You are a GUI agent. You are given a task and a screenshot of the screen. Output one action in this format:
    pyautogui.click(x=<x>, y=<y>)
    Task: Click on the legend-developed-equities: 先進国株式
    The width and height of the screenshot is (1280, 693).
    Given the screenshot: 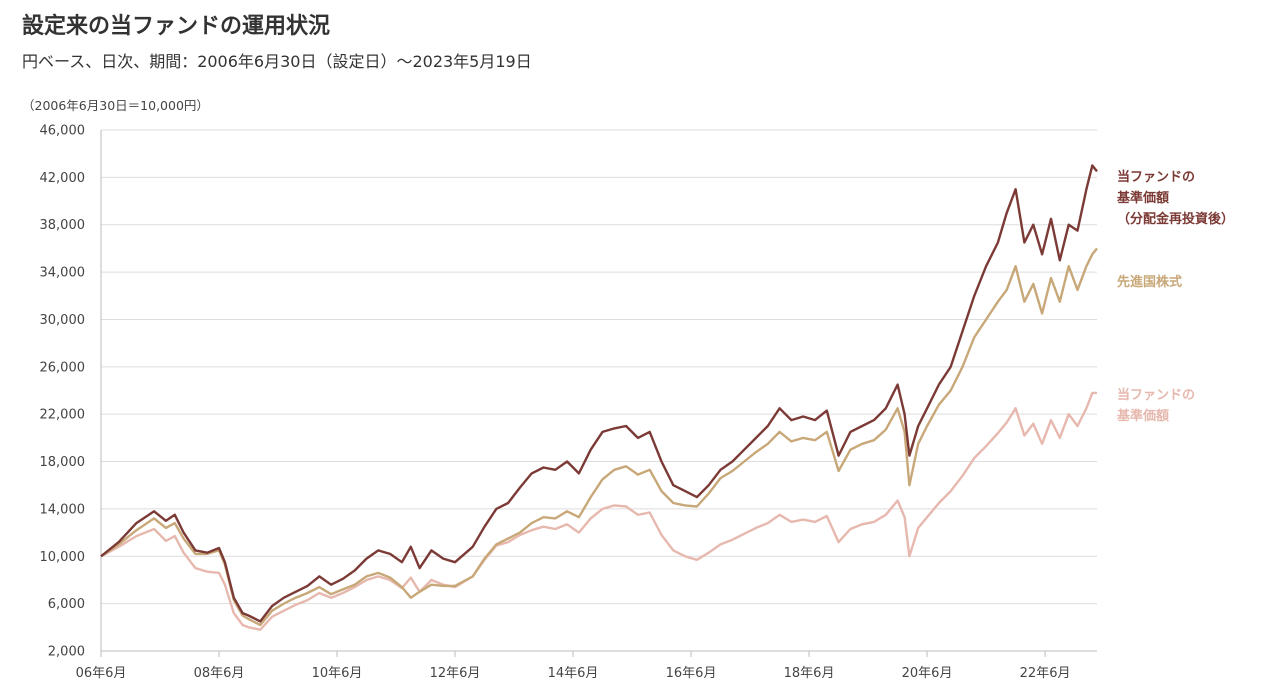 What is the action you would take?
    pyautogui.click(x=1149, y=282)
    